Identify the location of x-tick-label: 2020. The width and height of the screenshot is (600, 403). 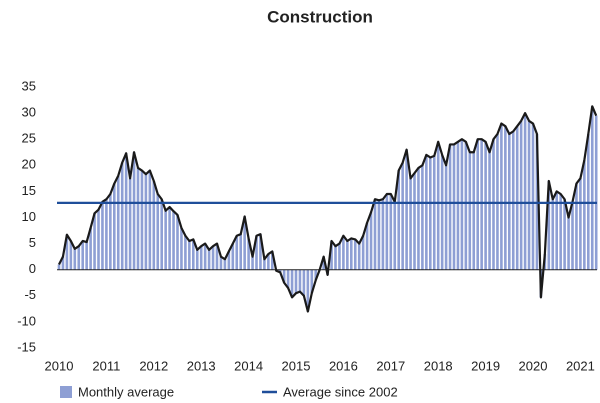
(533, 365).